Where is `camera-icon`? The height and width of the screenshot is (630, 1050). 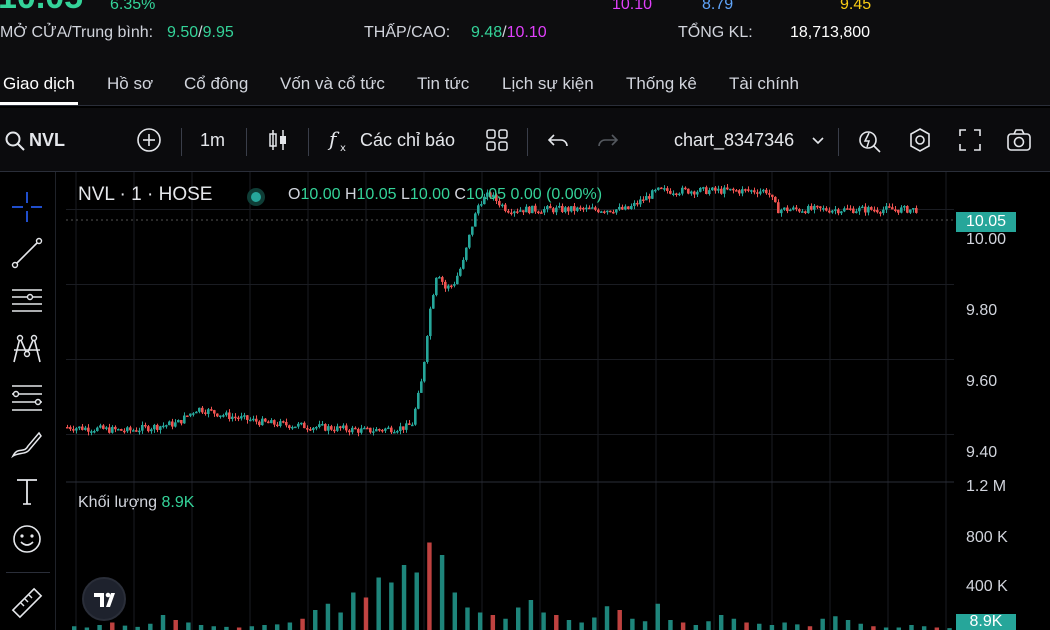
camera-icon is located at coordinates (1019, 140).